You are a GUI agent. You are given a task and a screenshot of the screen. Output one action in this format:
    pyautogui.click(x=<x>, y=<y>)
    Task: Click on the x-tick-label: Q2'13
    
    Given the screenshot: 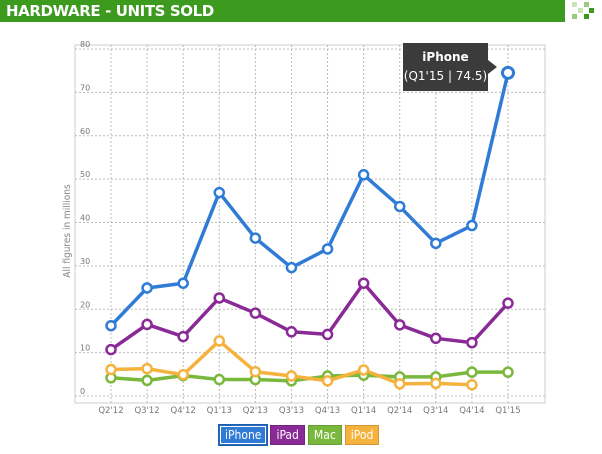 What is the action you would take?
    pyautogui.click(x=255, y=411)
    